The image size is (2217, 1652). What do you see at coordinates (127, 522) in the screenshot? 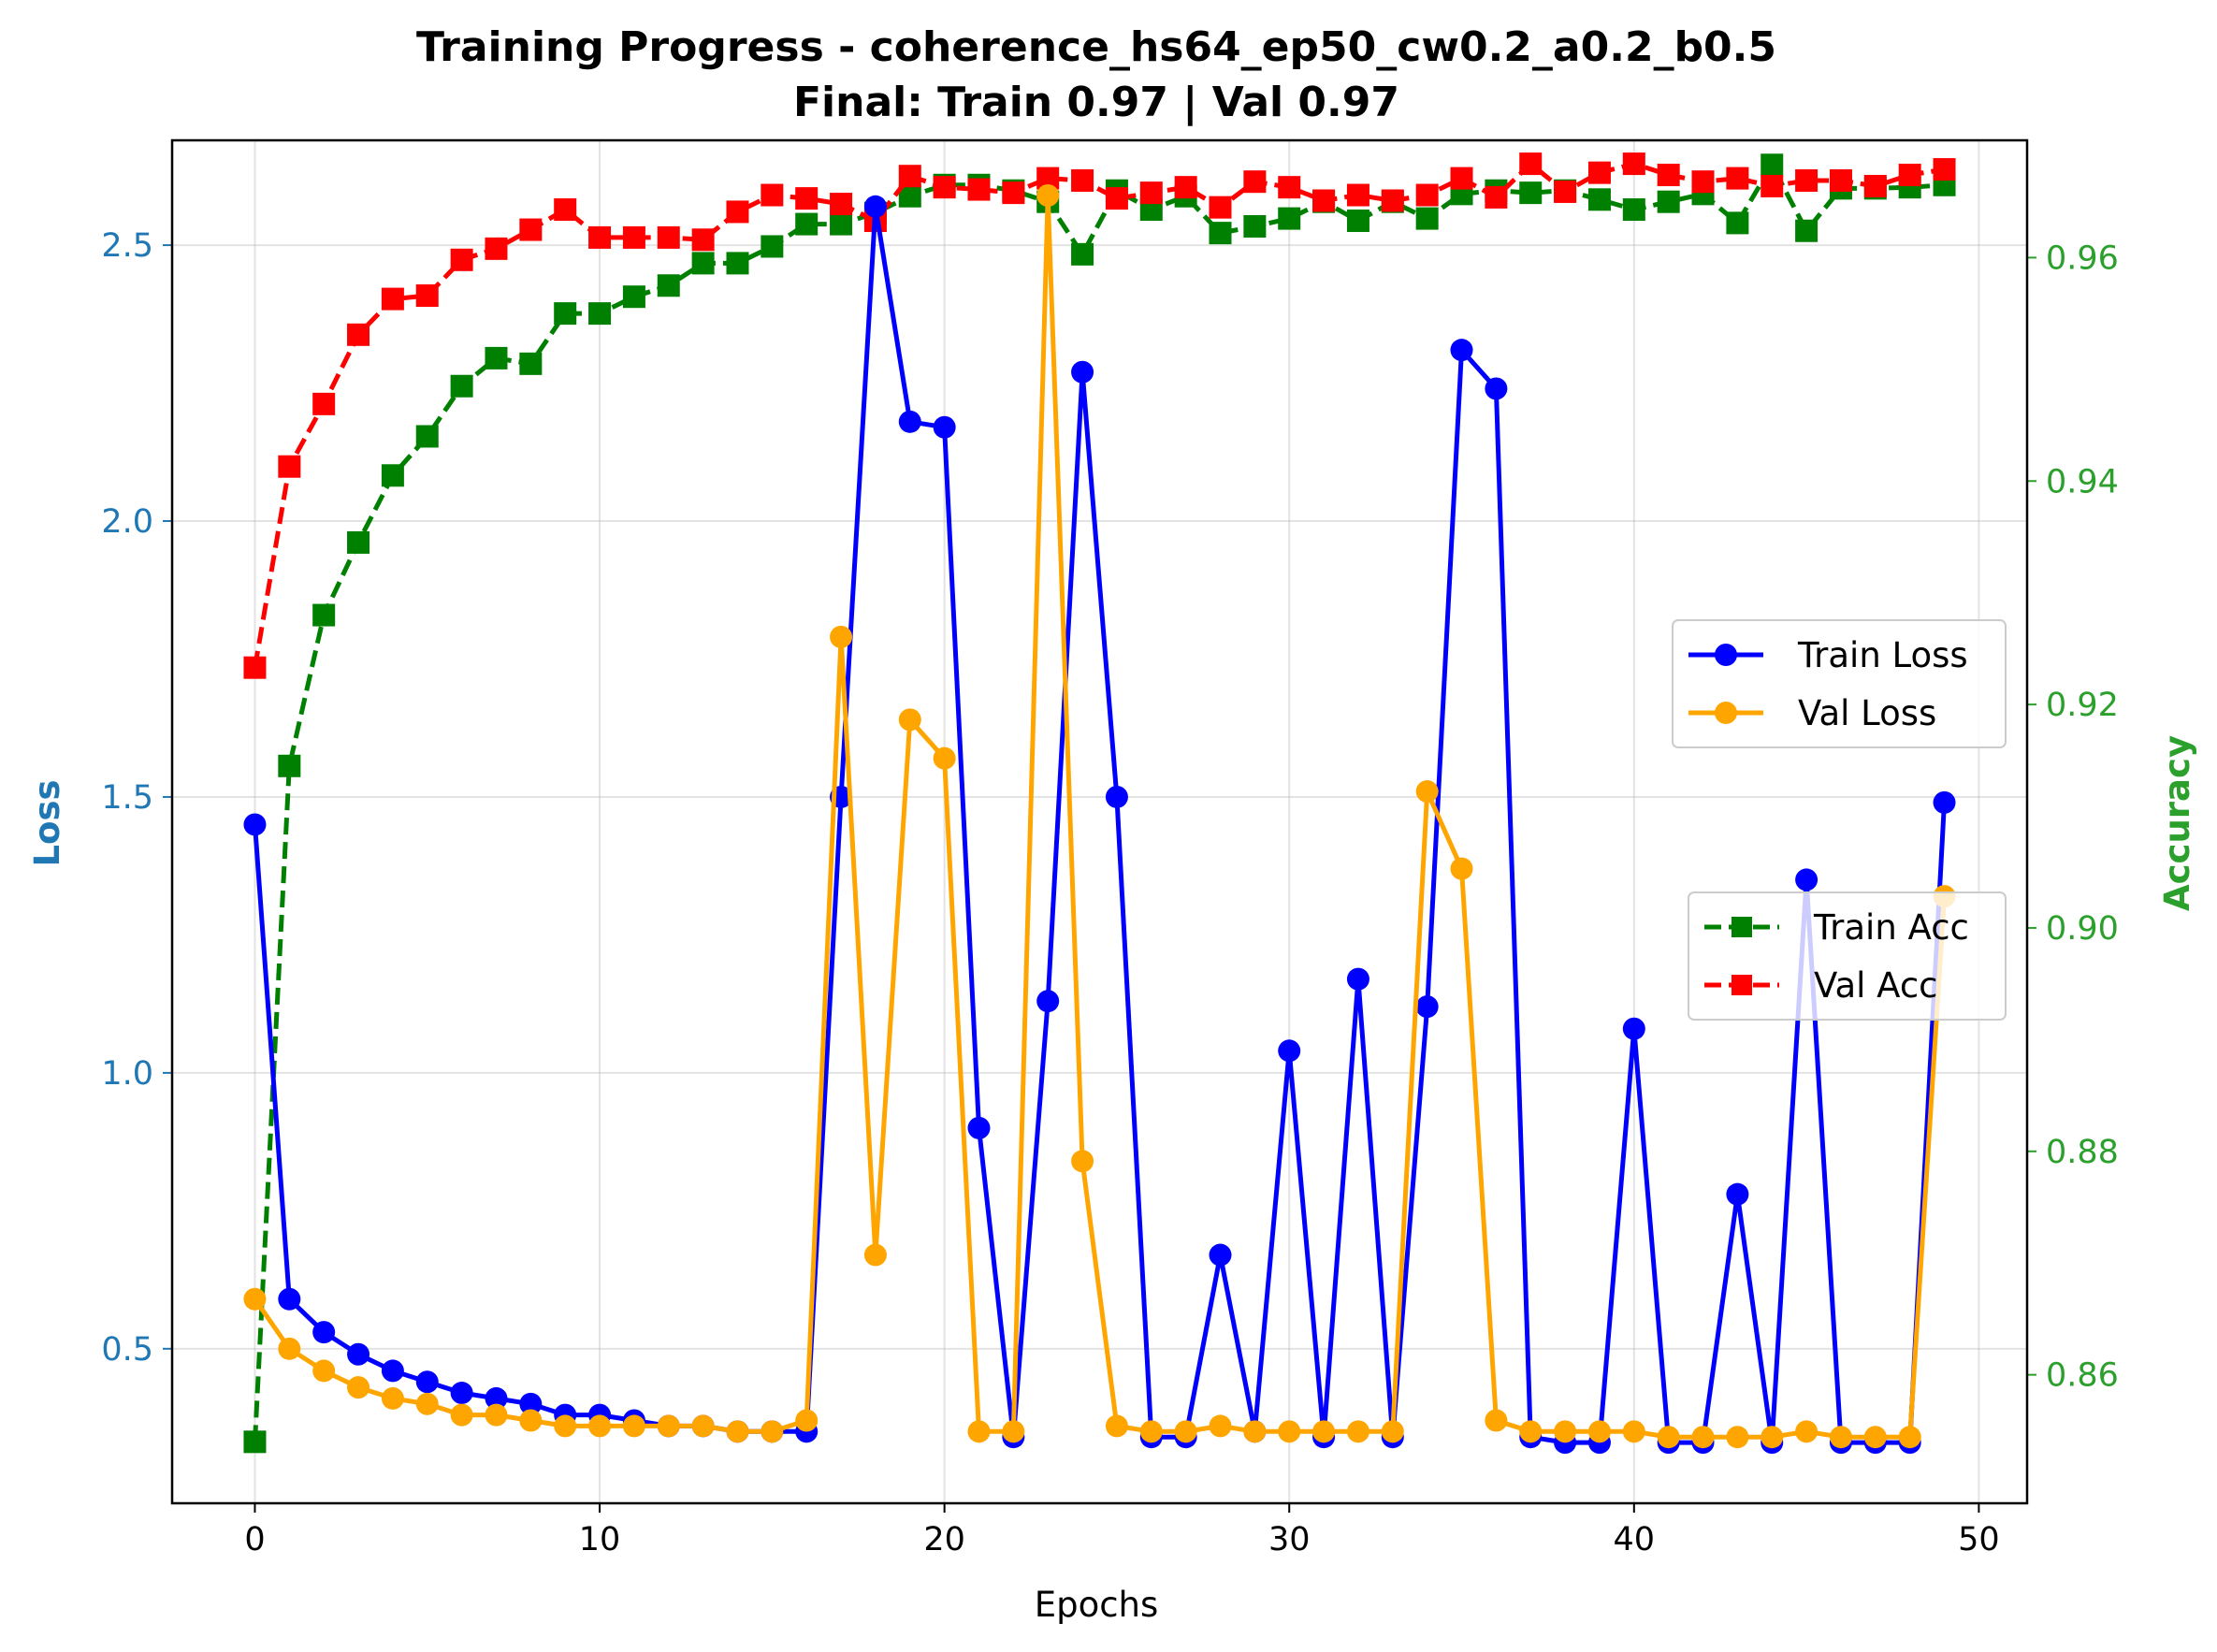
I see `y-left-tick-label: 2.0` at bounding box center [127, 522].